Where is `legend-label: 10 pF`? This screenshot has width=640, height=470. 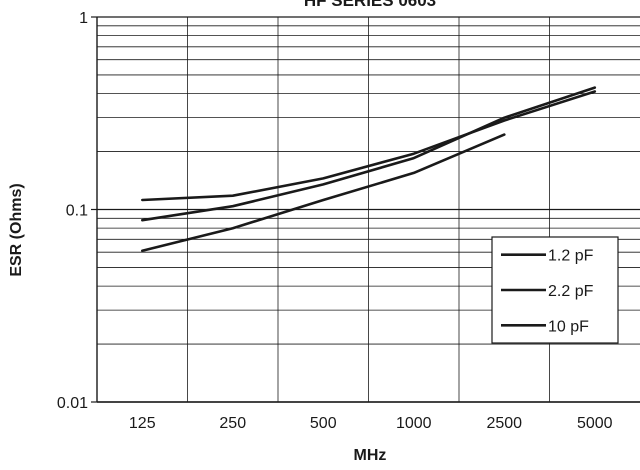 legend-label: 10 pF is located at coordinates (568, 326).